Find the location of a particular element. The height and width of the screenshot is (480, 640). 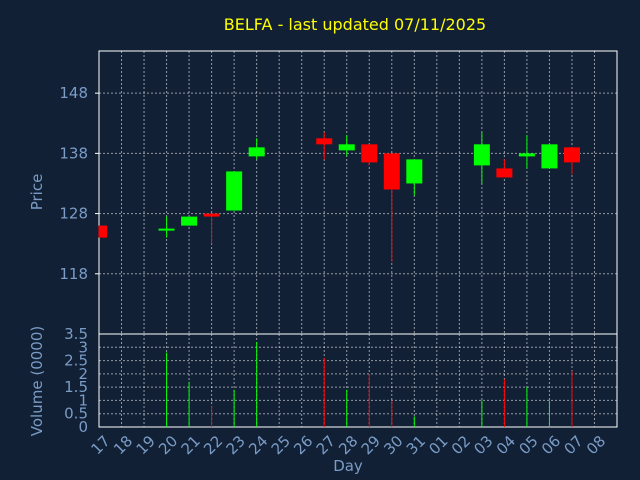

chart-title: BELFA - last updated 07/11/2025 is located at coordinates (355, 24).